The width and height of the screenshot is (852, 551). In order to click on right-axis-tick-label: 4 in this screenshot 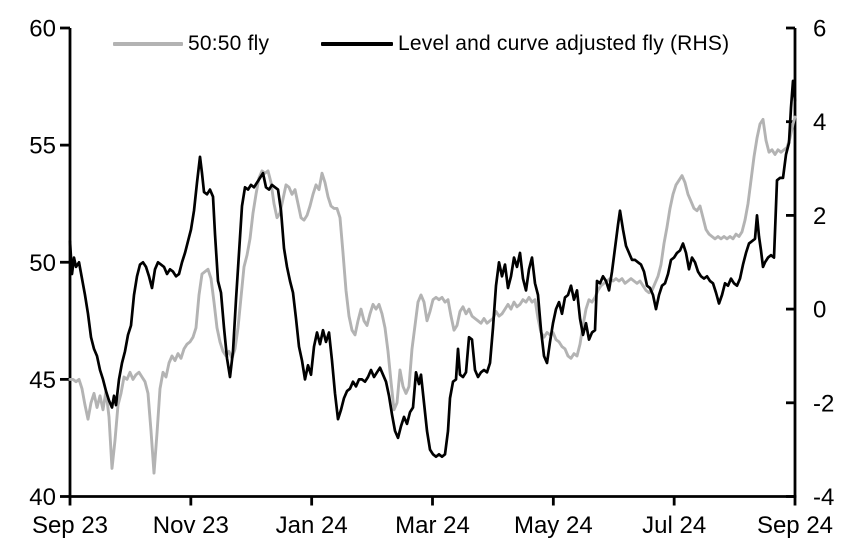, I will do `click(819, 122)`.